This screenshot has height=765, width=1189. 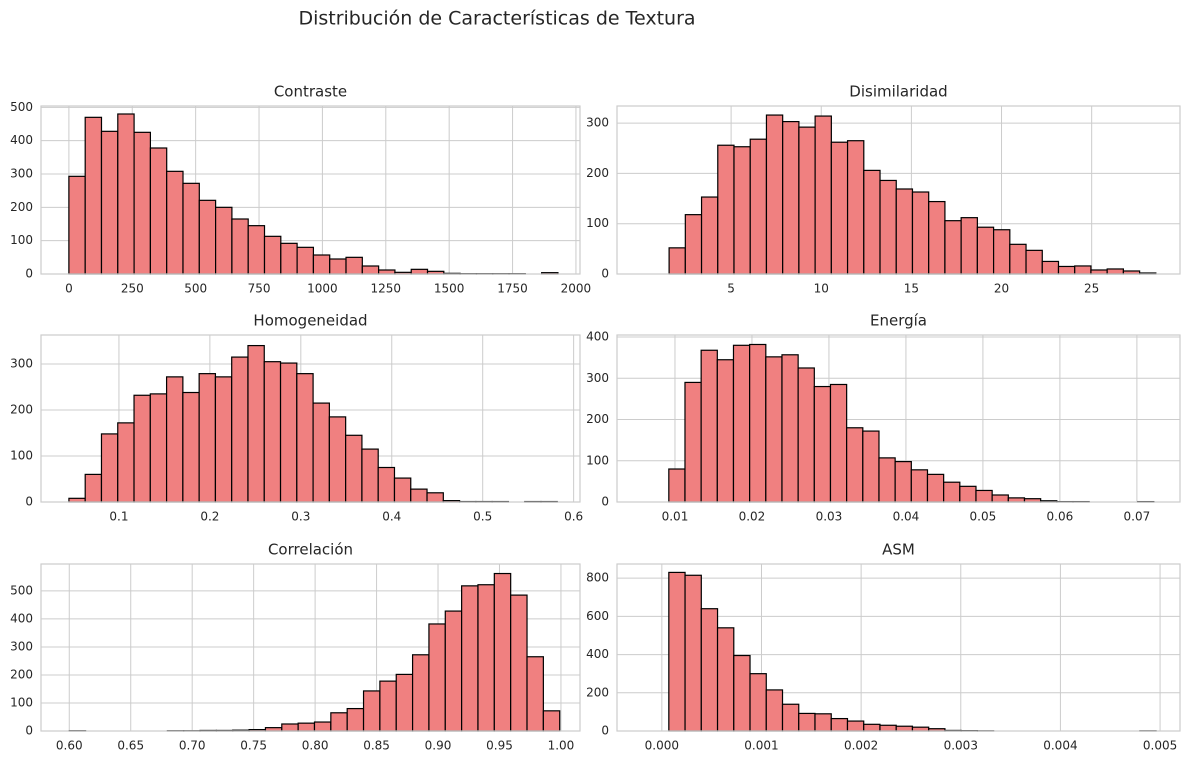 What do you see at coordinates (69, 746) in the screenshot?
I see `x-tick-label: 0.60` at bounding box center [69, 746].